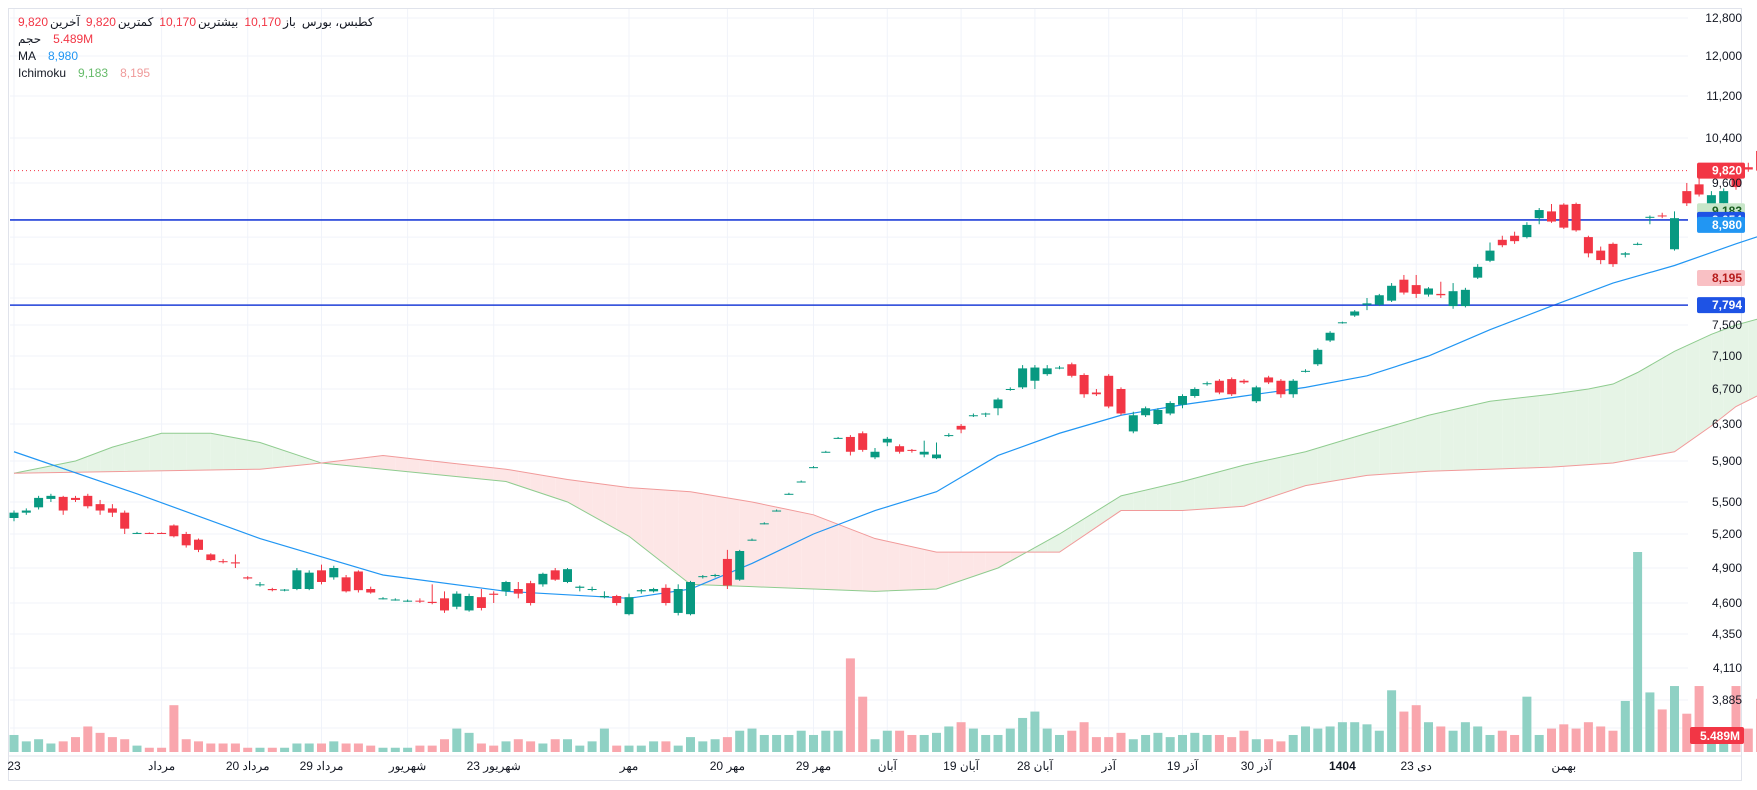 This screenshot has height=790, width=1757. Describe the element at coordinates (494, 766) in the screenshot. I see `time-axis-label: 23 شهریور` at that location.